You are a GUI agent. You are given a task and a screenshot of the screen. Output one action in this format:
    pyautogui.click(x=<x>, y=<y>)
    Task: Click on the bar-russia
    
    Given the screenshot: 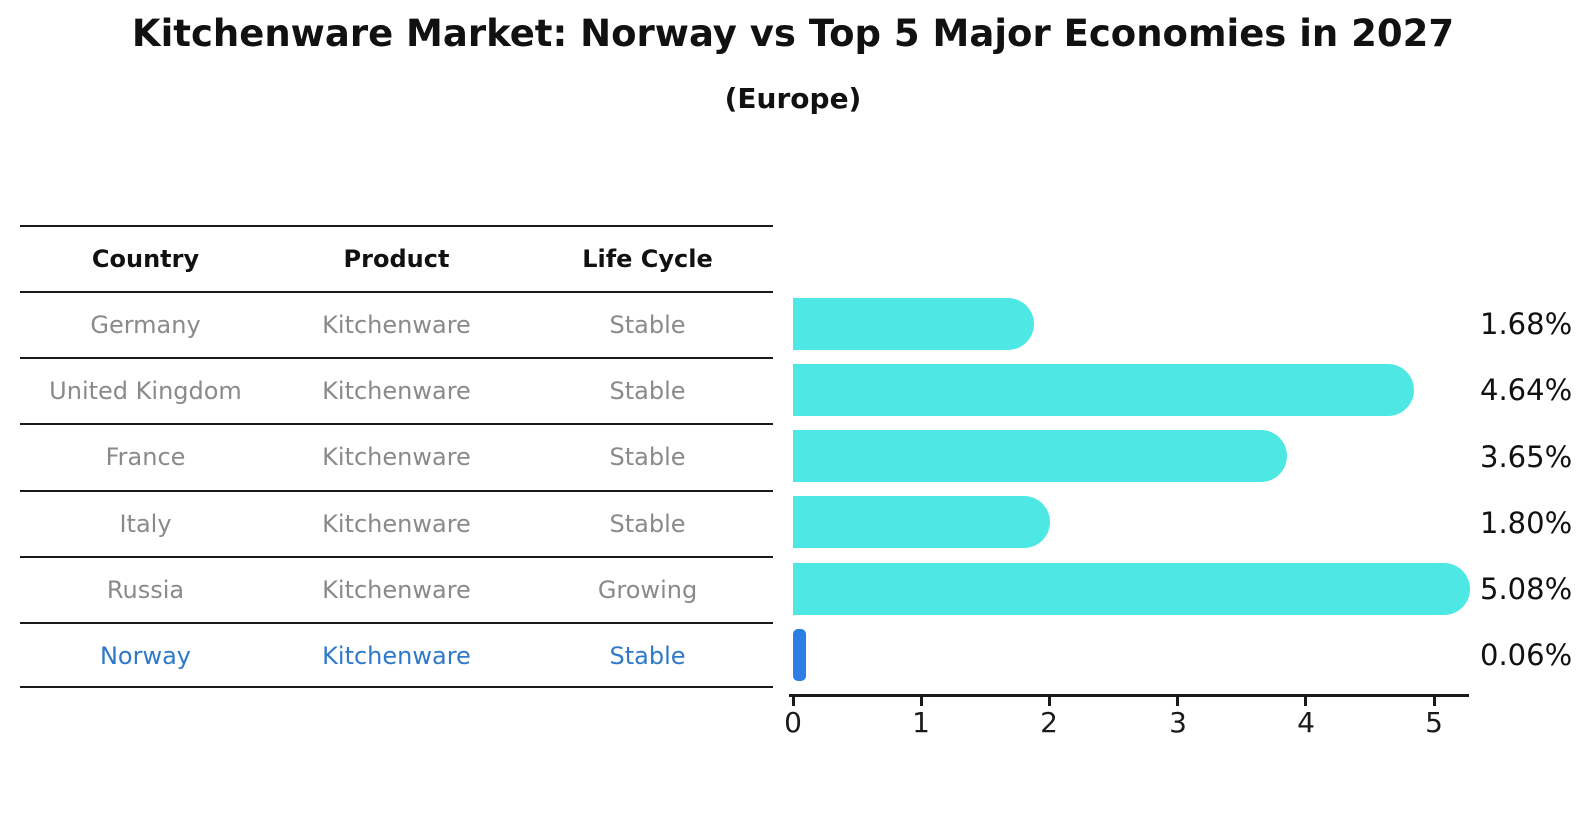 What is the action you would take?
    pyautogui.click(x=1131, y=589)
    